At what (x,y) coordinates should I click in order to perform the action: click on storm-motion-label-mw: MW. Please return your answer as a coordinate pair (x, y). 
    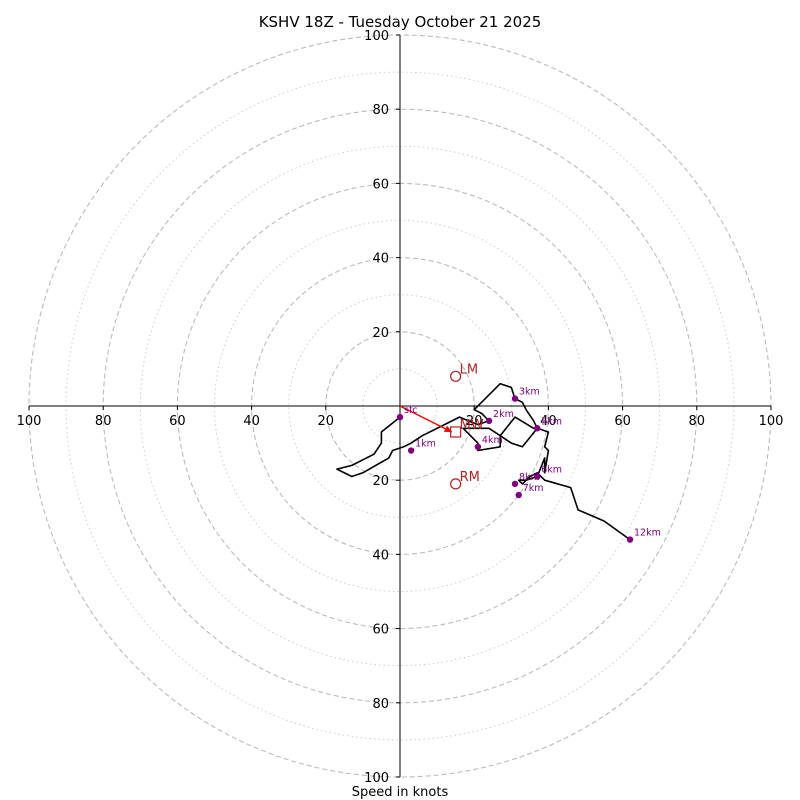
    Looking at the image, I should click on (472, 425).